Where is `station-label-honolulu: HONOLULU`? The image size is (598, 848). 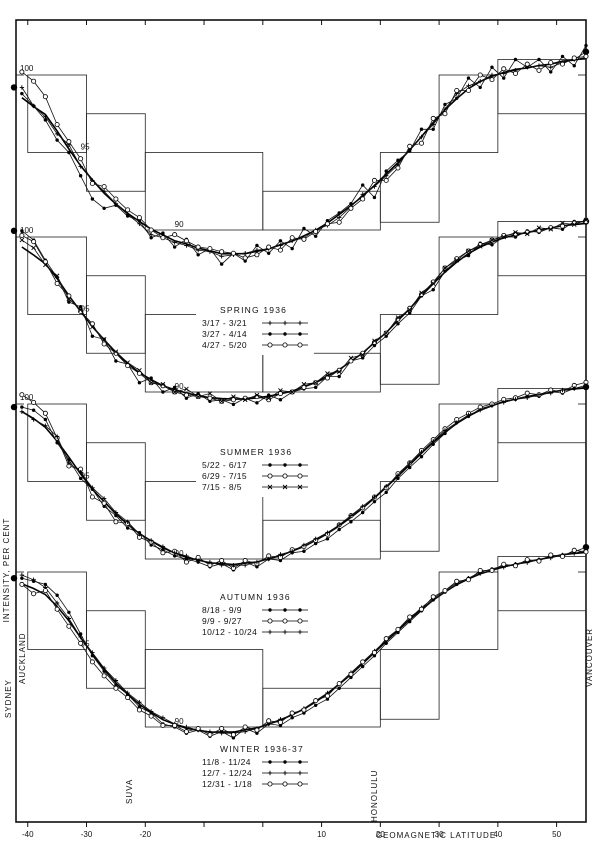
station-label-honolulu: HONOLULU is located at coordinates (374, 796).